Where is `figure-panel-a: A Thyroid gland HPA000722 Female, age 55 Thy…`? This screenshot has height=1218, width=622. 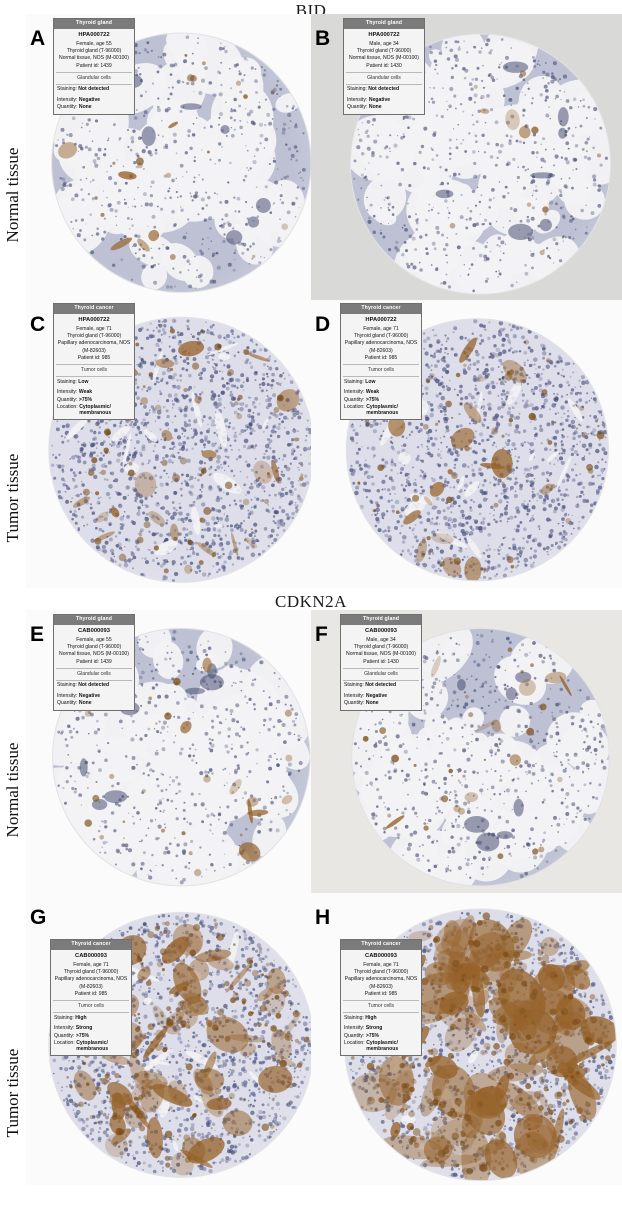
figure-panel-a: A Thyroid gland HPA000722 Female, age 55 Thy… is located at coordinates (168, 157).